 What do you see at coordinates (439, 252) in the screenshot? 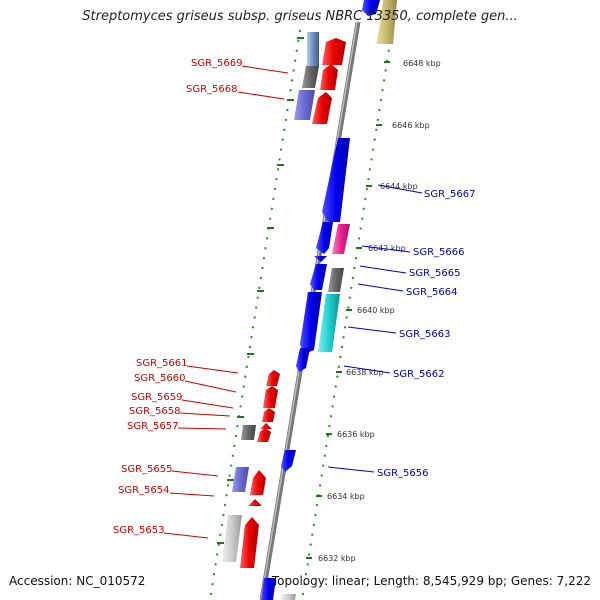
I see `gene-label-sgr-5666: SGR_5666` at bounding box center [439, 252].